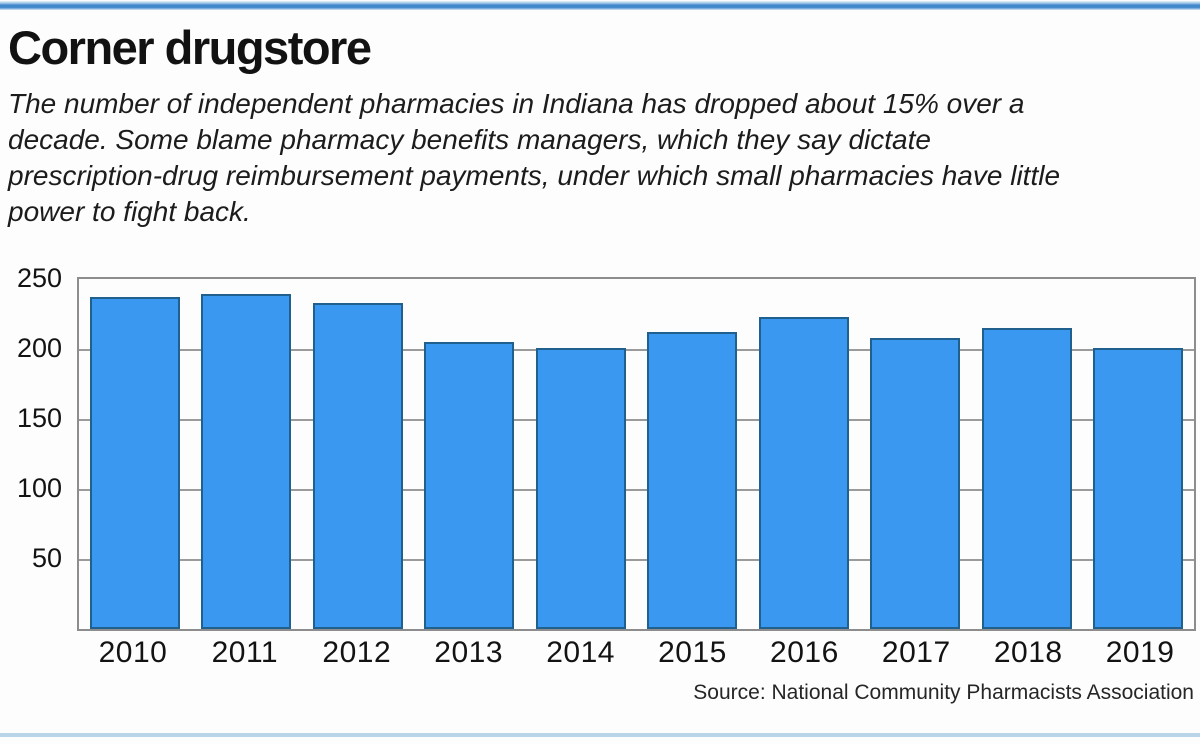 The image size is (1200, 744). I want to click on bar-2018, so click(1026, 478).